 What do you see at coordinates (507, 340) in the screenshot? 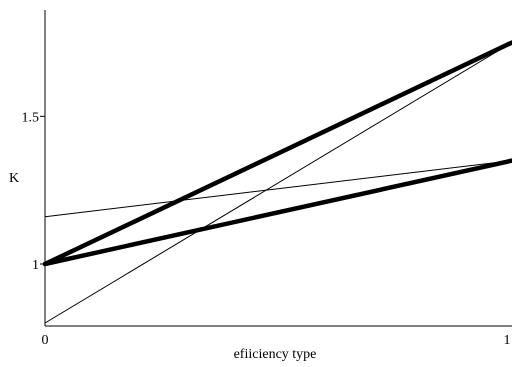
I see `x-tick-label-2: 1` at bounding box center [507, 340].